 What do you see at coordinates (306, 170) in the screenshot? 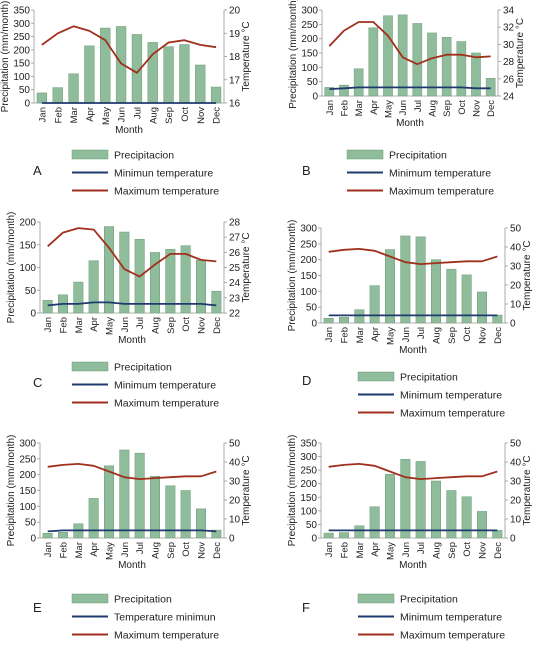
I see `panel-label: B` at bounding box center [306, 170].